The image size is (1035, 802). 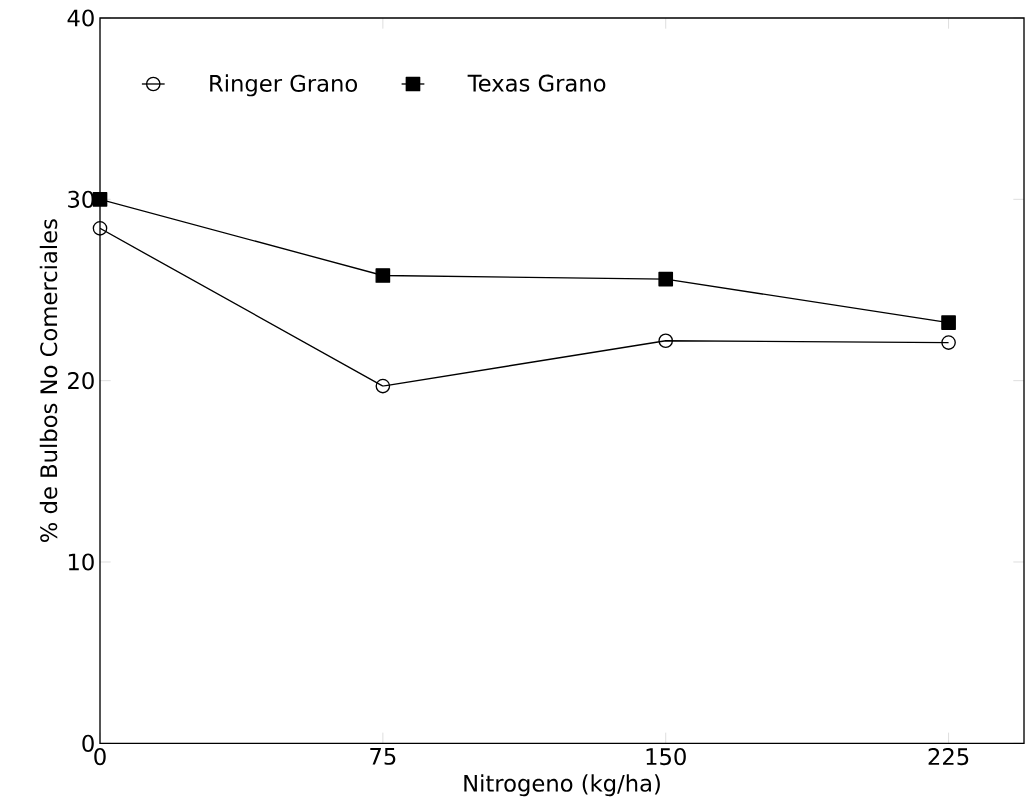 I want to click on x-tick-label: 225, so click(x=948, y=757).